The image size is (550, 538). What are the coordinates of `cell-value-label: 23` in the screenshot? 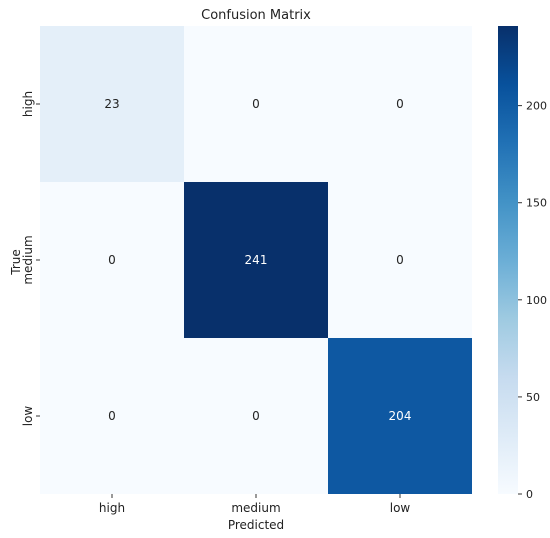 It's located at (111, 104).